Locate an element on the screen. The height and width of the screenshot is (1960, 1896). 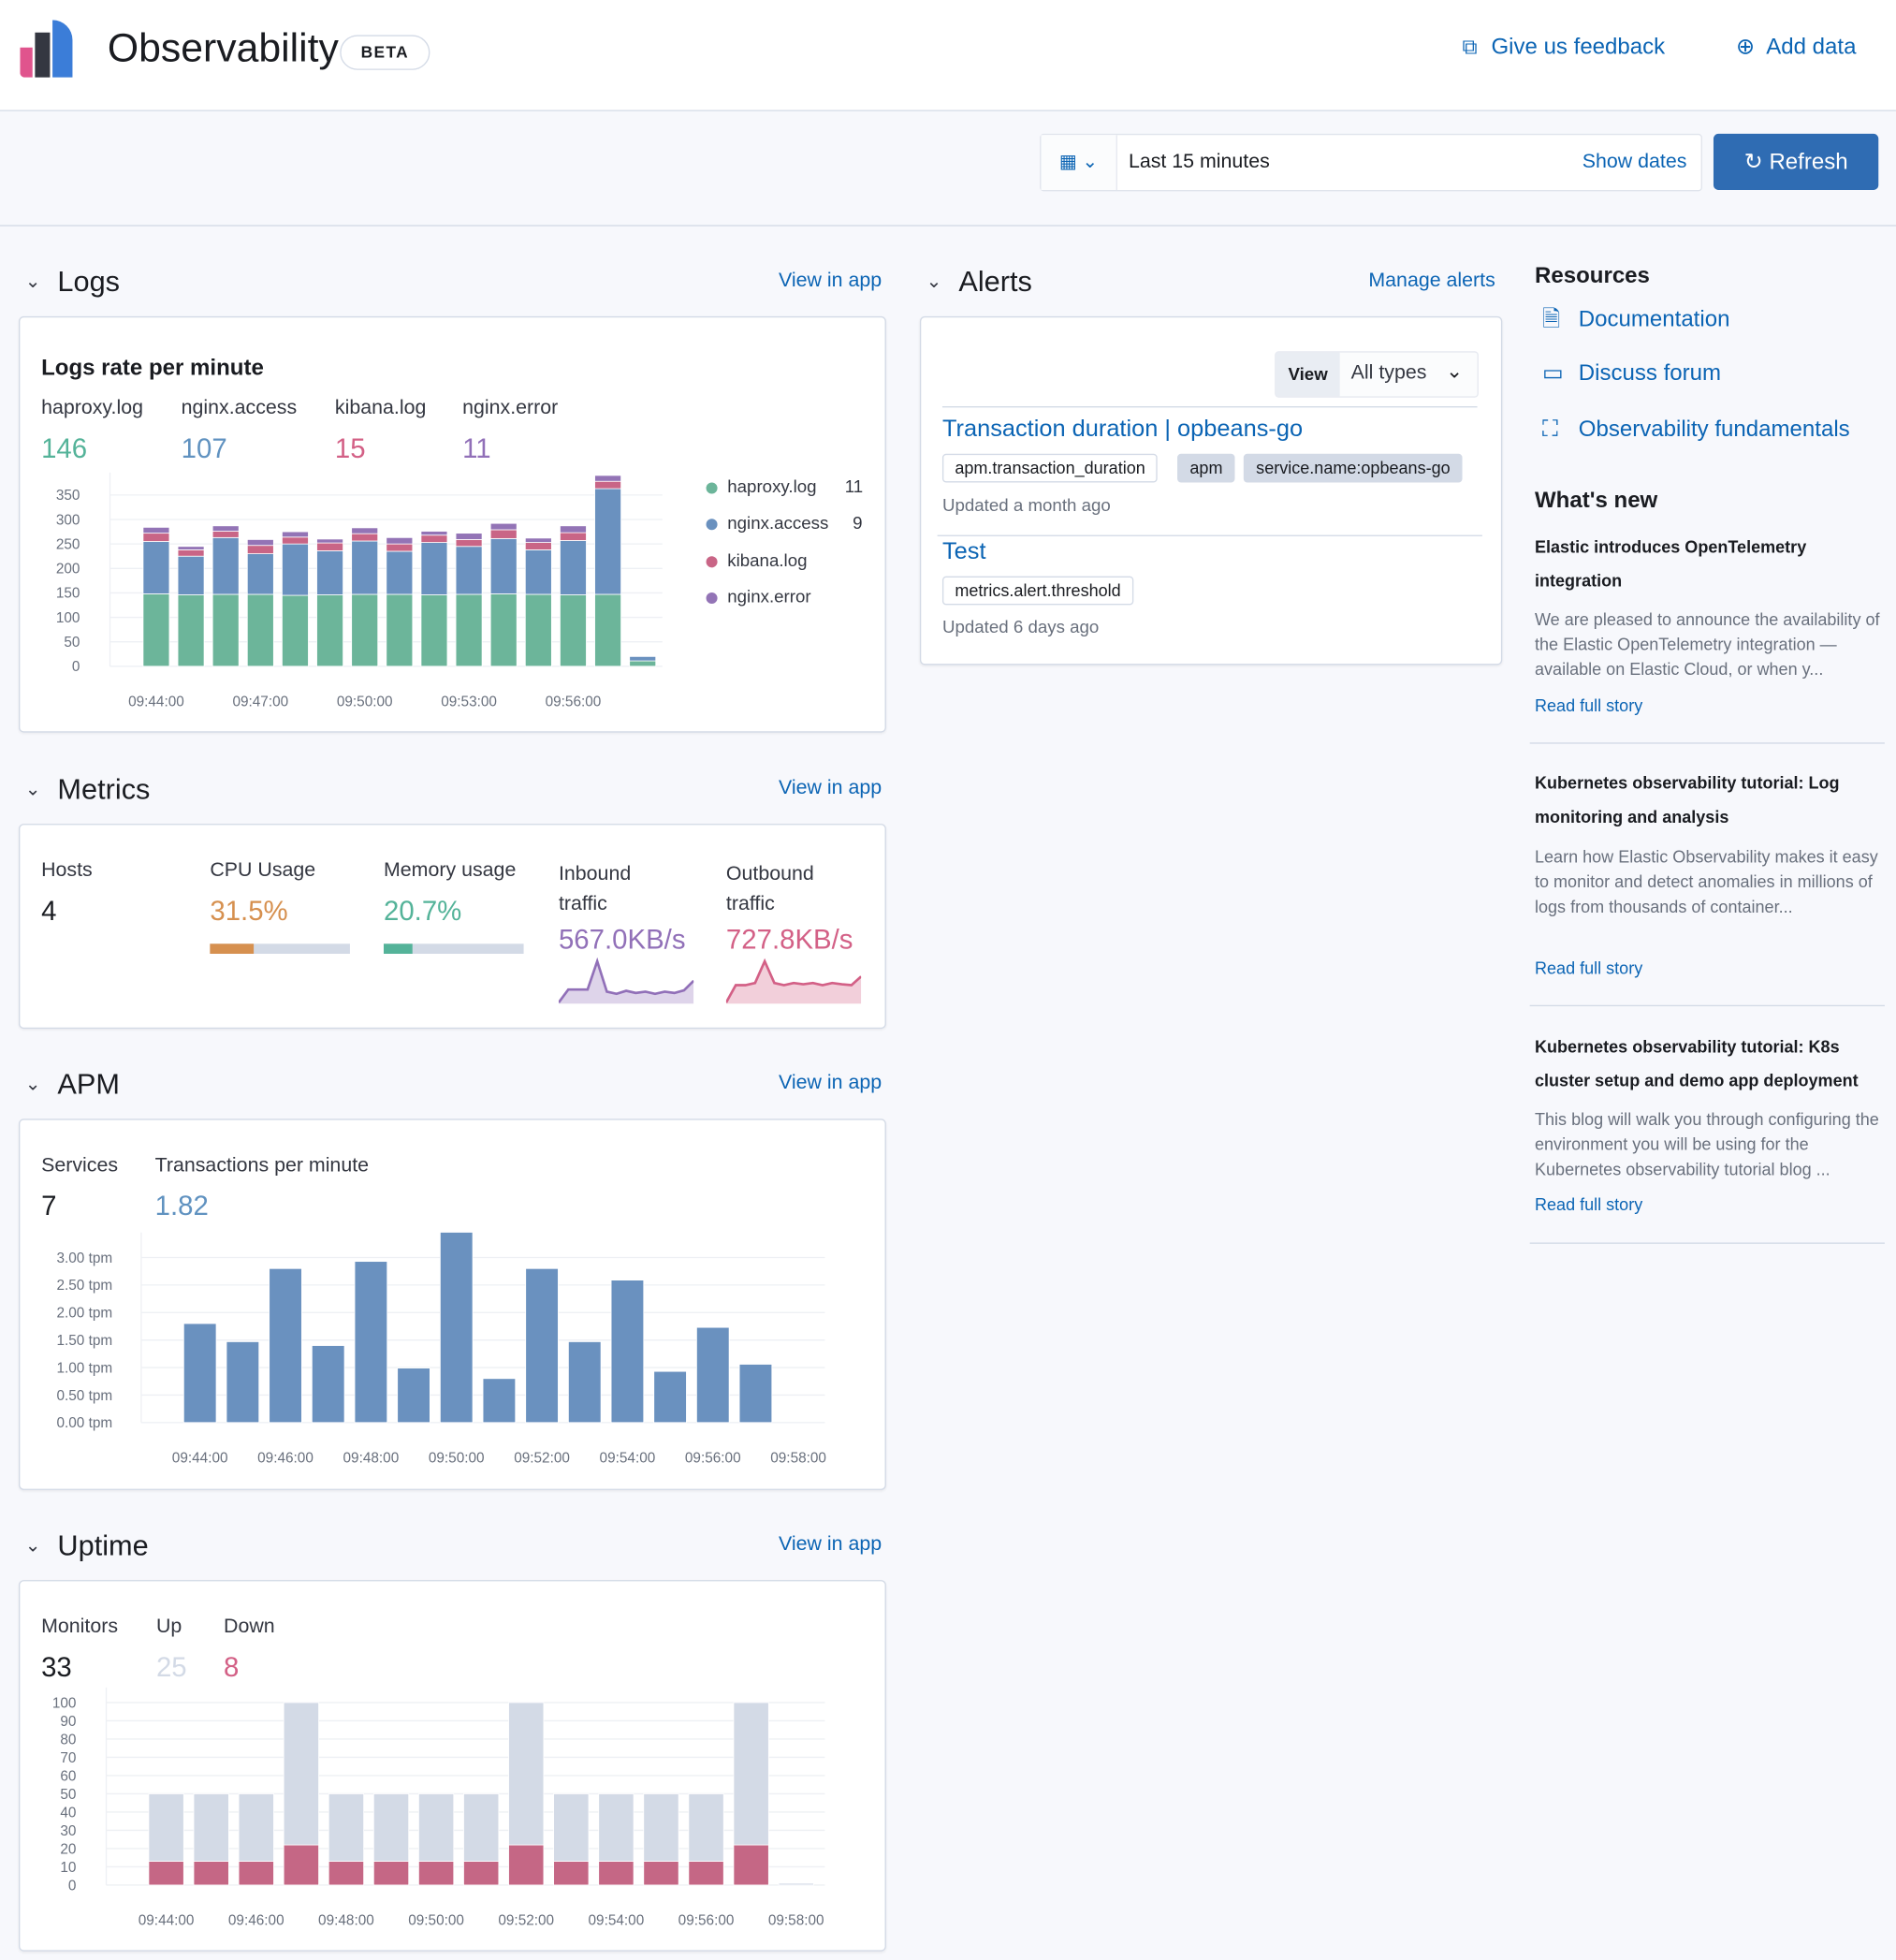
give-feedback-link: ⧉ Give us feedback is located at coordinates (1564, 47).